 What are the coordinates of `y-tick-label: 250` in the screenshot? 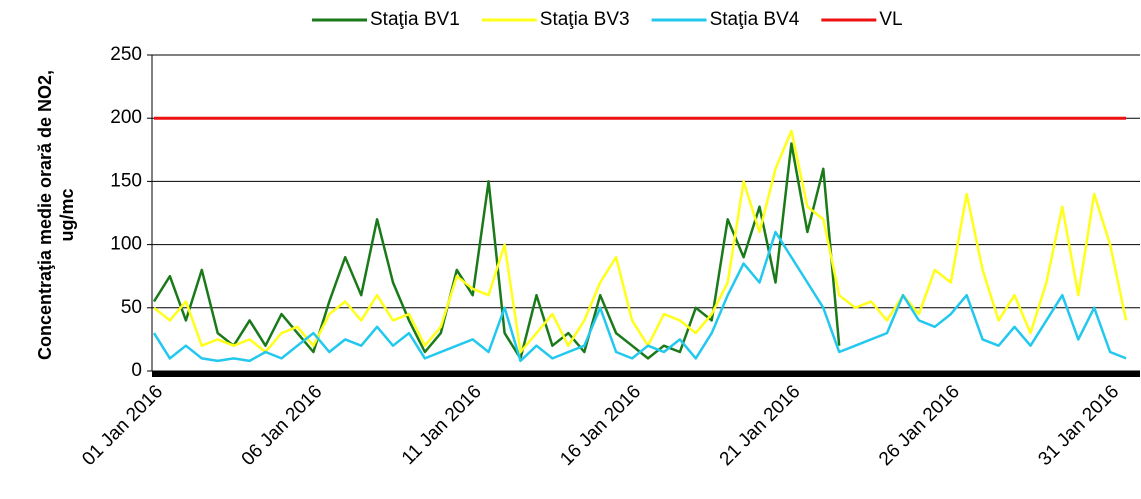 It's located at (126, 54).